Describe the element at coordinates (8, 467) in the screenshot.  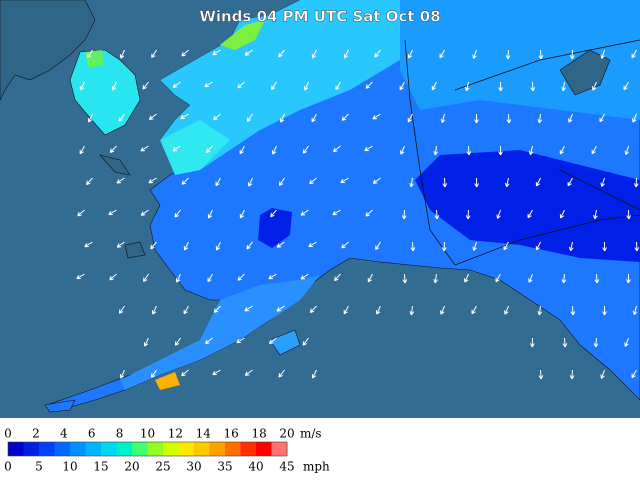
I see `mph-label: 0` at that location.